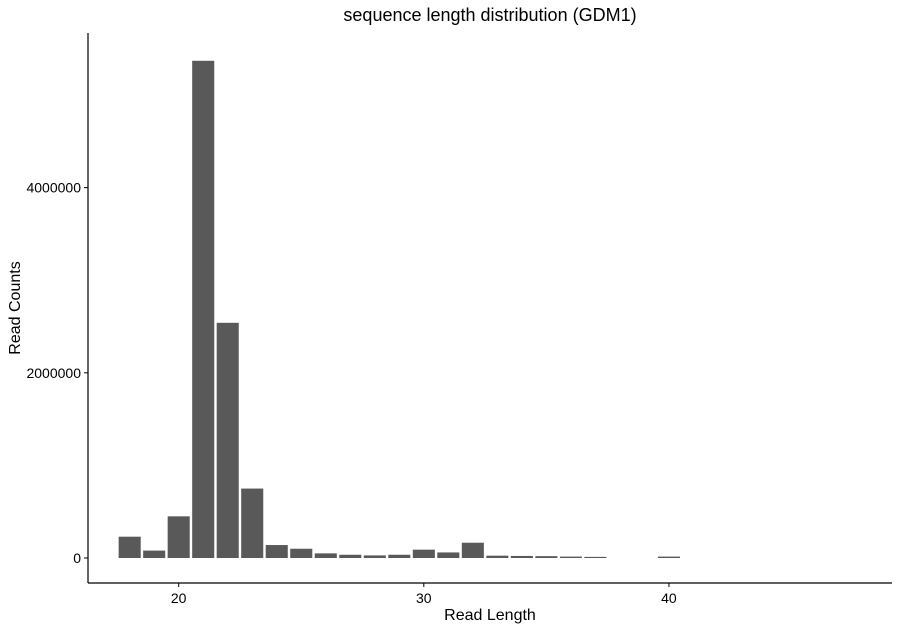 This screenshot has height=635, width=900. What do you see at coordinates (424, 598) in the screenshot?
I see `x-tick-label: 30` at bounding box center [424, 598].